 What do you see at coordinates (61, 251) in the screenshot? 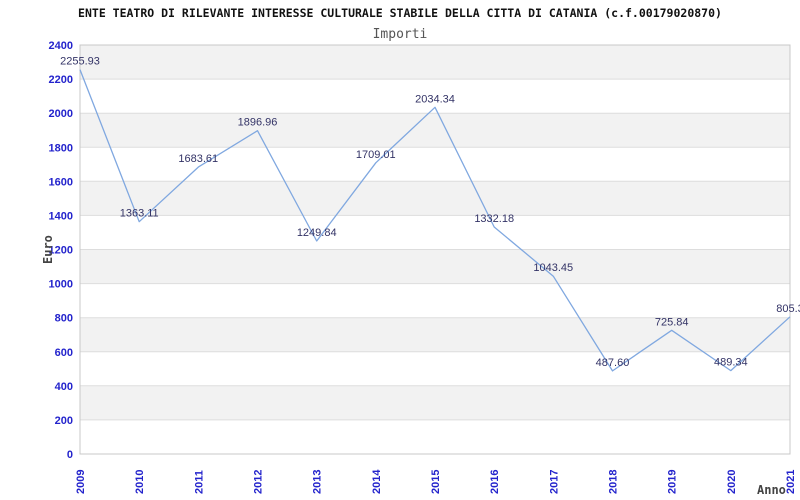
I see `y-tick-label: 1200` at bounding box center [61, 251].